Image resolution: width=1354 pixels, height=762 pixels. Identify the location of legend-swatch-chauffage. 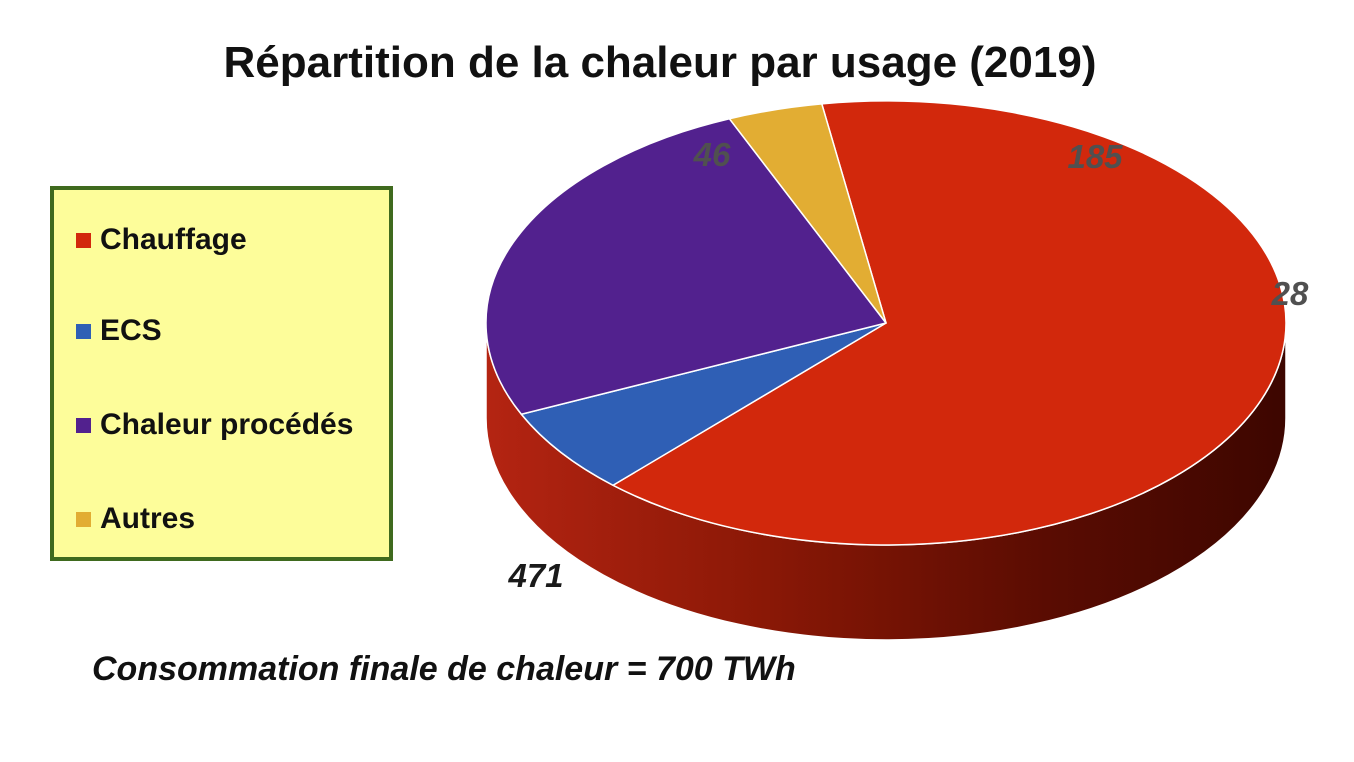
(83, 240).